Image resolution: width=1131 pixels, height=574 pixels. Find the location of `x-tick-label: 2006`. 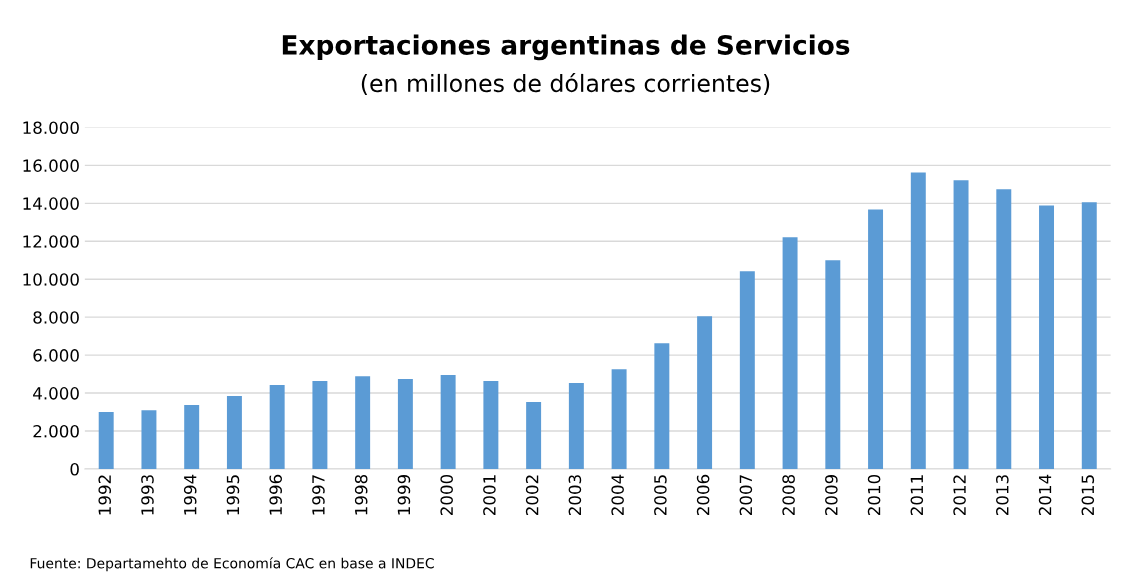

x-tick-label: 2006 is located at coordinates (703, 495).